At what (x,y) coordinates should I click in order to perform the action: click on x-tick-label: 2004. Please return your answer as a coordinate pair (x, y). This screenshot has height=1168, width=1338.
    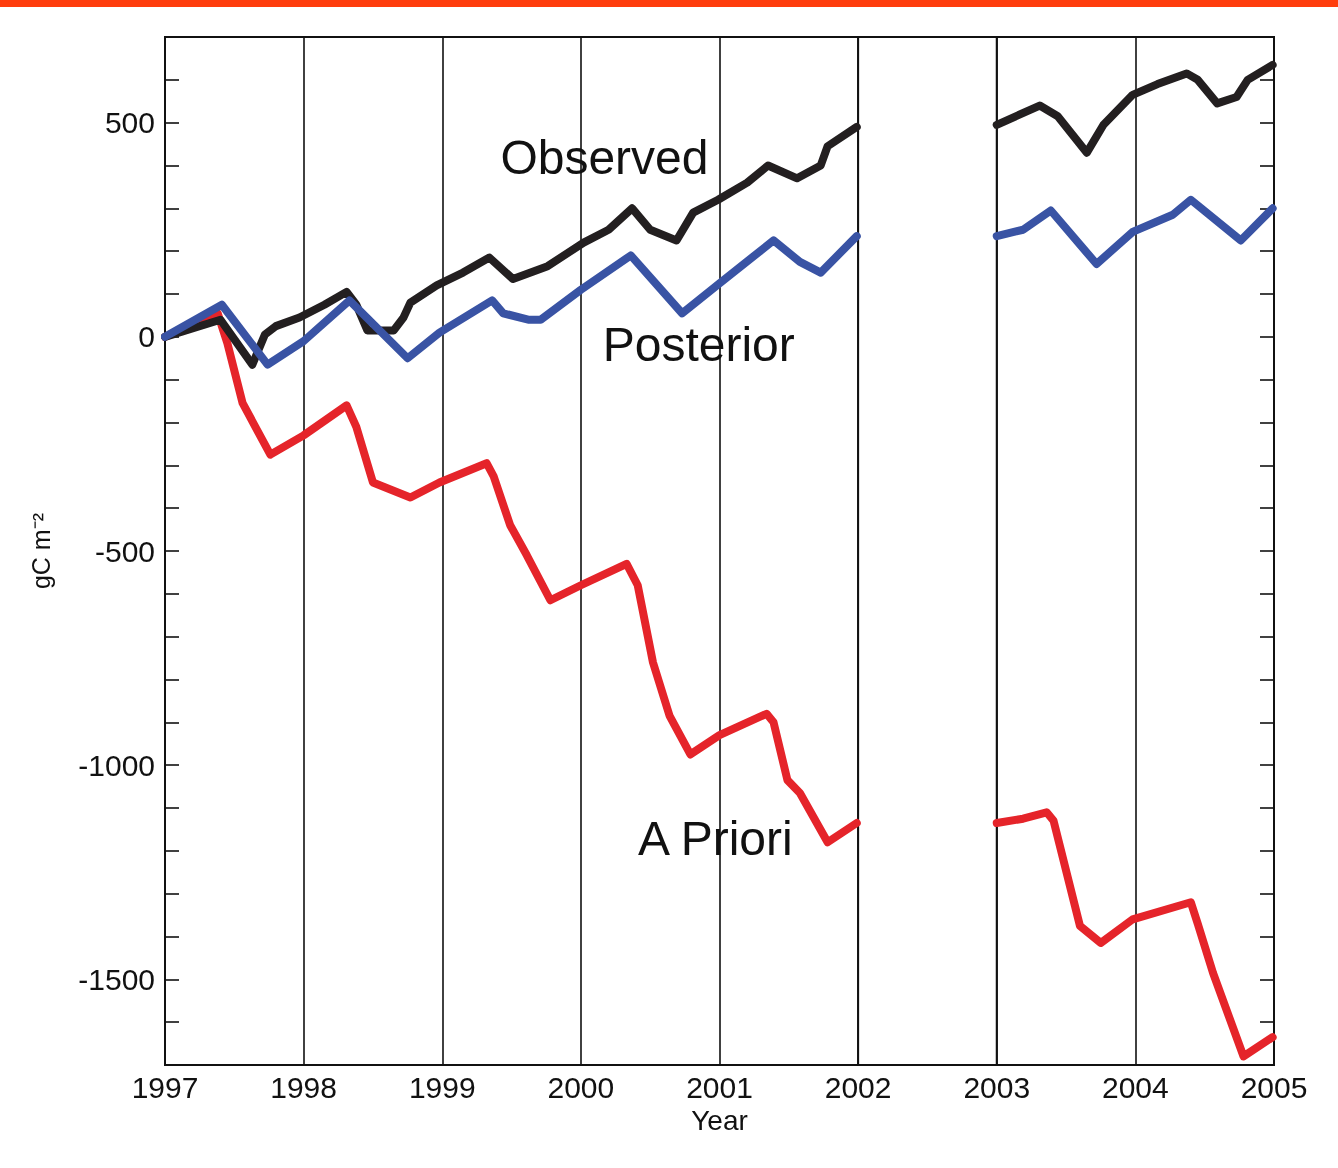
    Looking at the image, I should click on (1135, 1087).